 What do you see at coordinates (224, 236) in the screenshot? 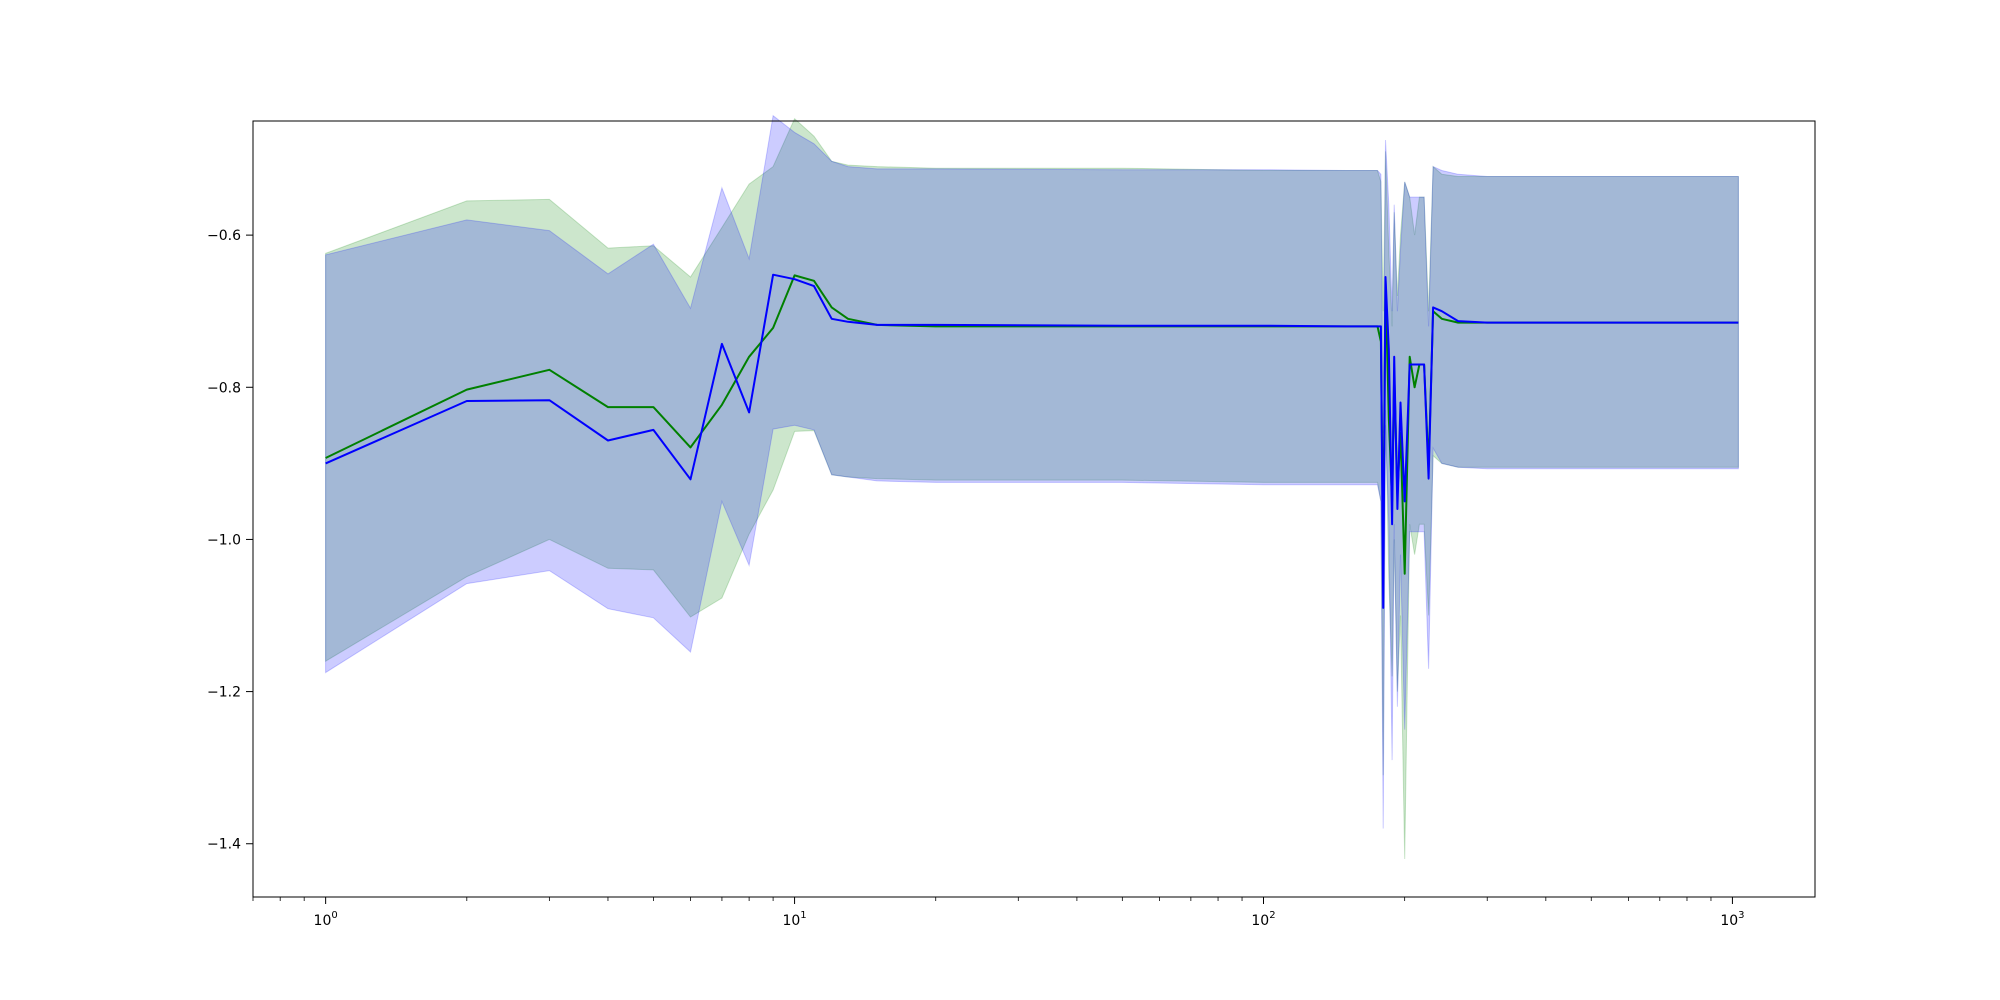
I see `y-tick-label: −0.6` at bounding box center [224, 236].